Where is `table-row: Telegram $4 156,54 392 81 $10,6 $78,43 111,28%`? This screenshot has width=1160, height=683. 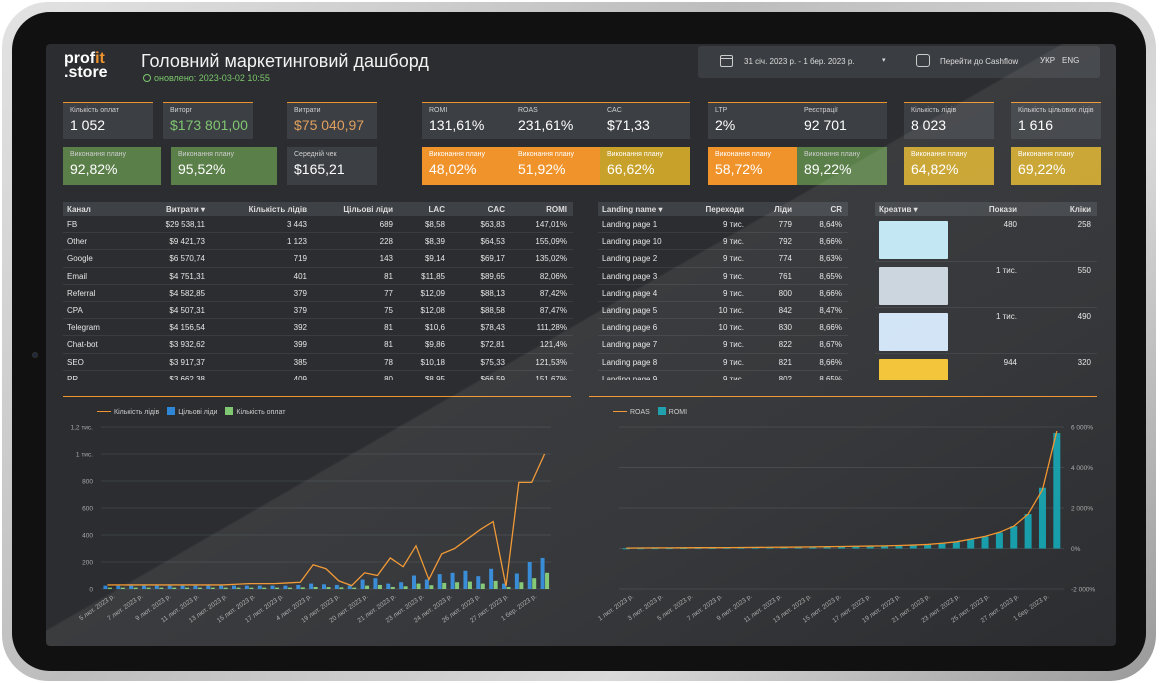
table-row: Telegram $4 156,54 392 81 $10,6 $78,43 111,28% is located at coordinates (318, 328).